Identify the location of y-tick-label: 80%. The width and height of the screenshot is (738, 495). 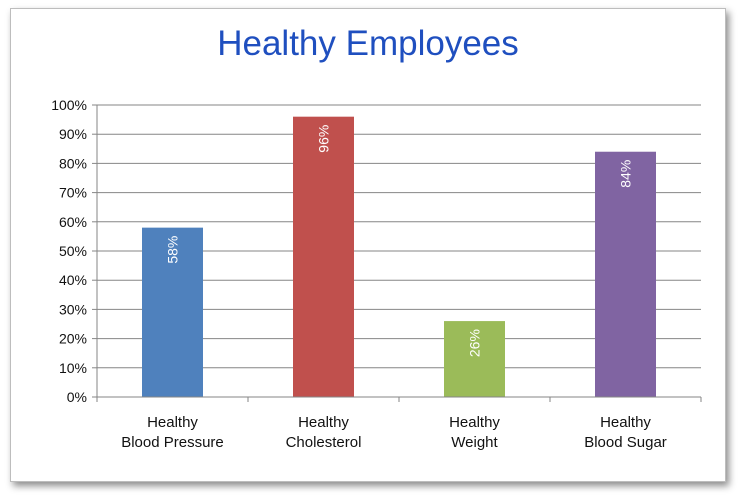
(73, 163).